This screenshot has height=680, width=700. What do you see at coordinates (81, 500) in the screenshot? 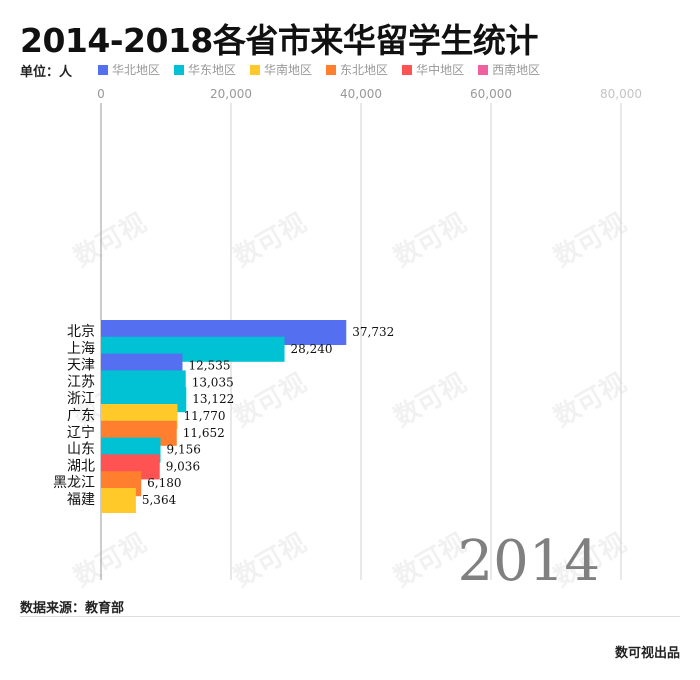
I see `category-label: 福建` at bounding box center [81, 500].